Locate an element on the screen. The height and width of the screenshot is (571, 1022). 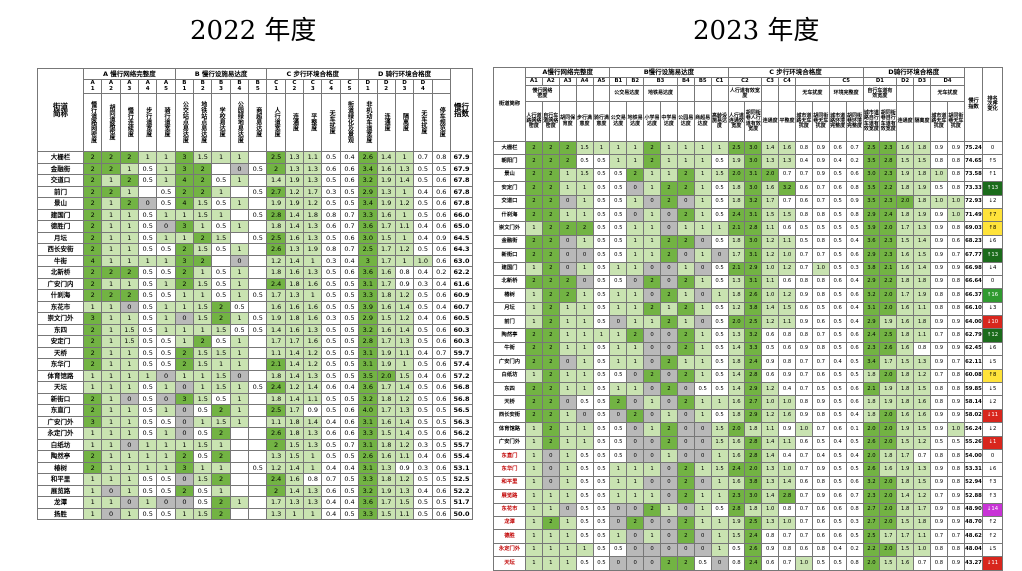
score-cell: 0.3 is located at coordinates (423, 283).